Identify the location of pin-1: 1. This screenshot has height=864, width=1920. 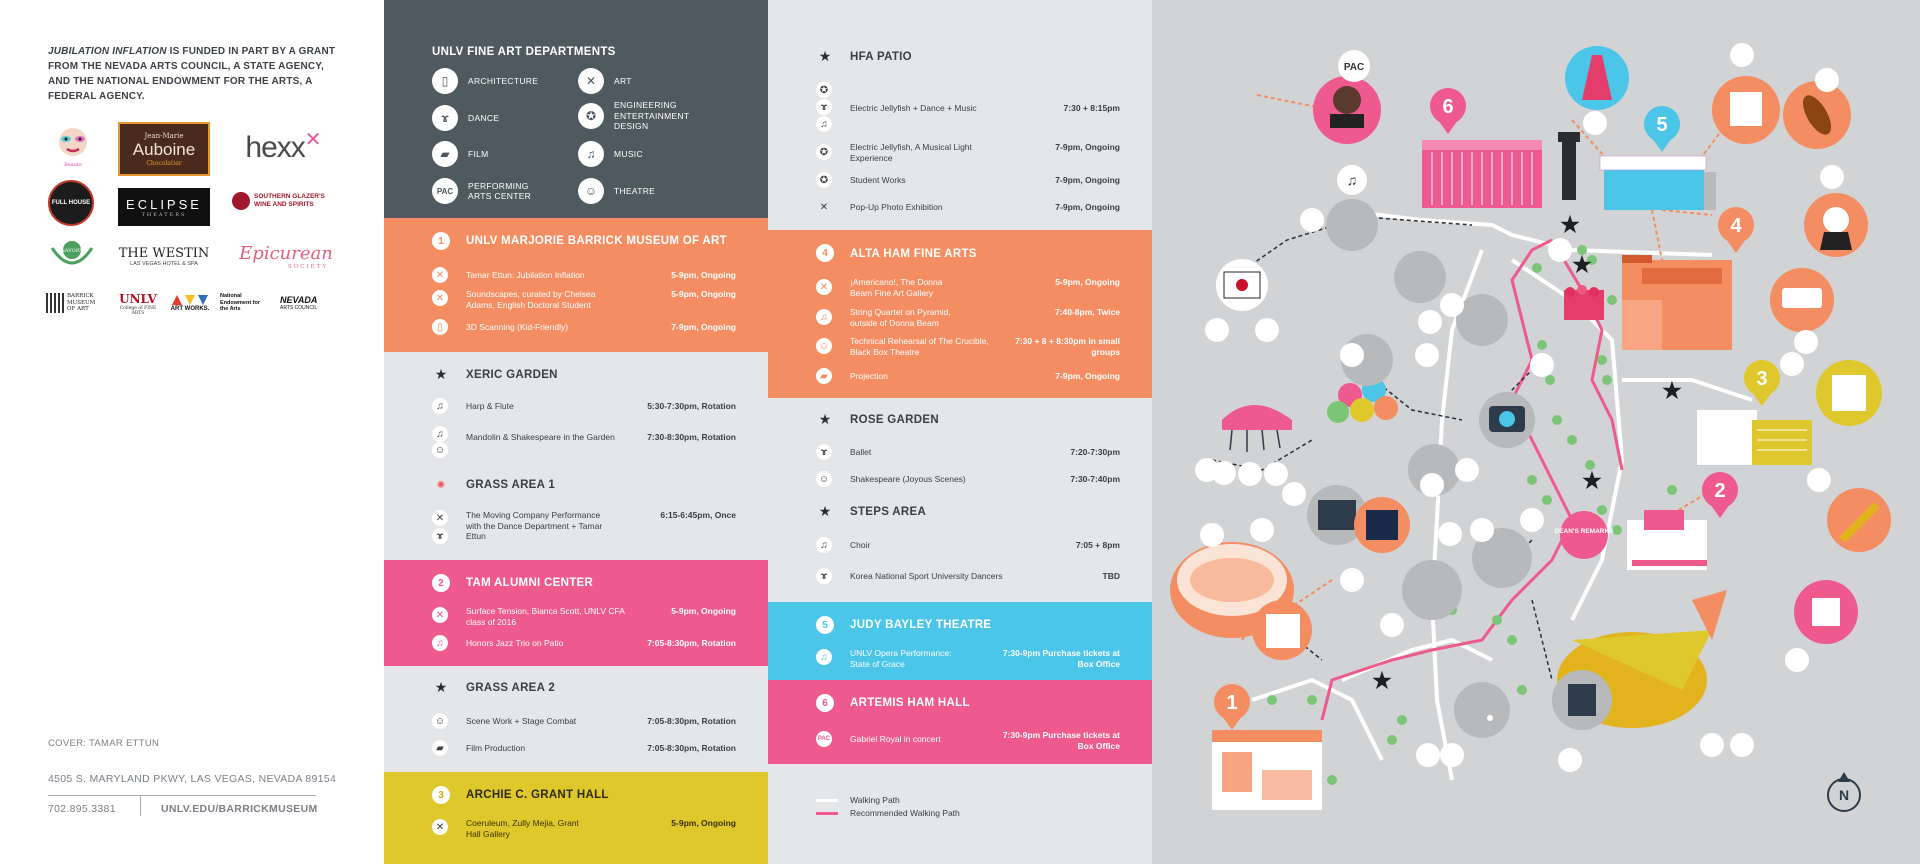
(1232, 707).